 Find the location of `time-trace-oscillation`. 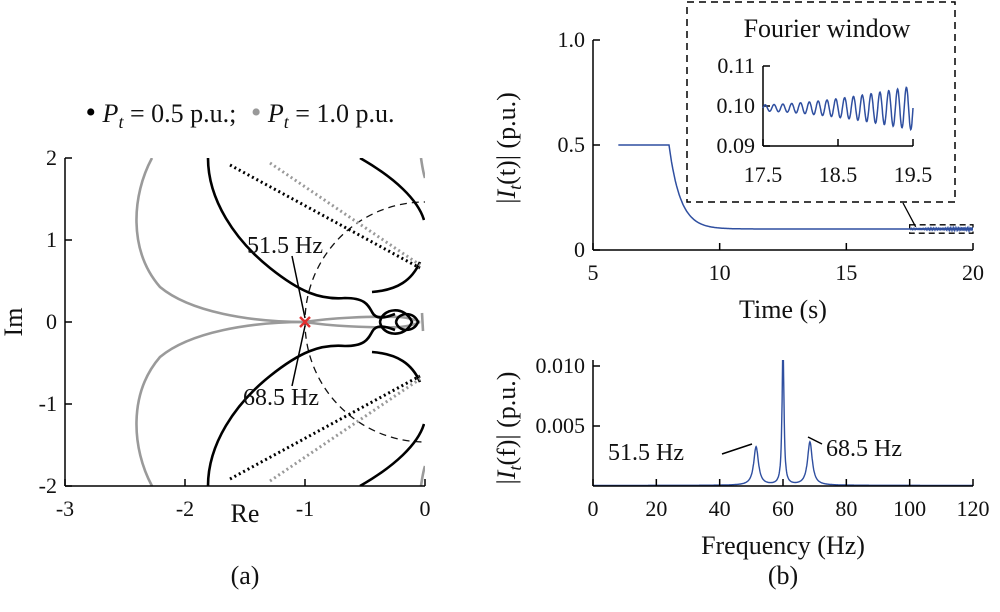

time-trace-oscillation is located at coordinates (941, 229).